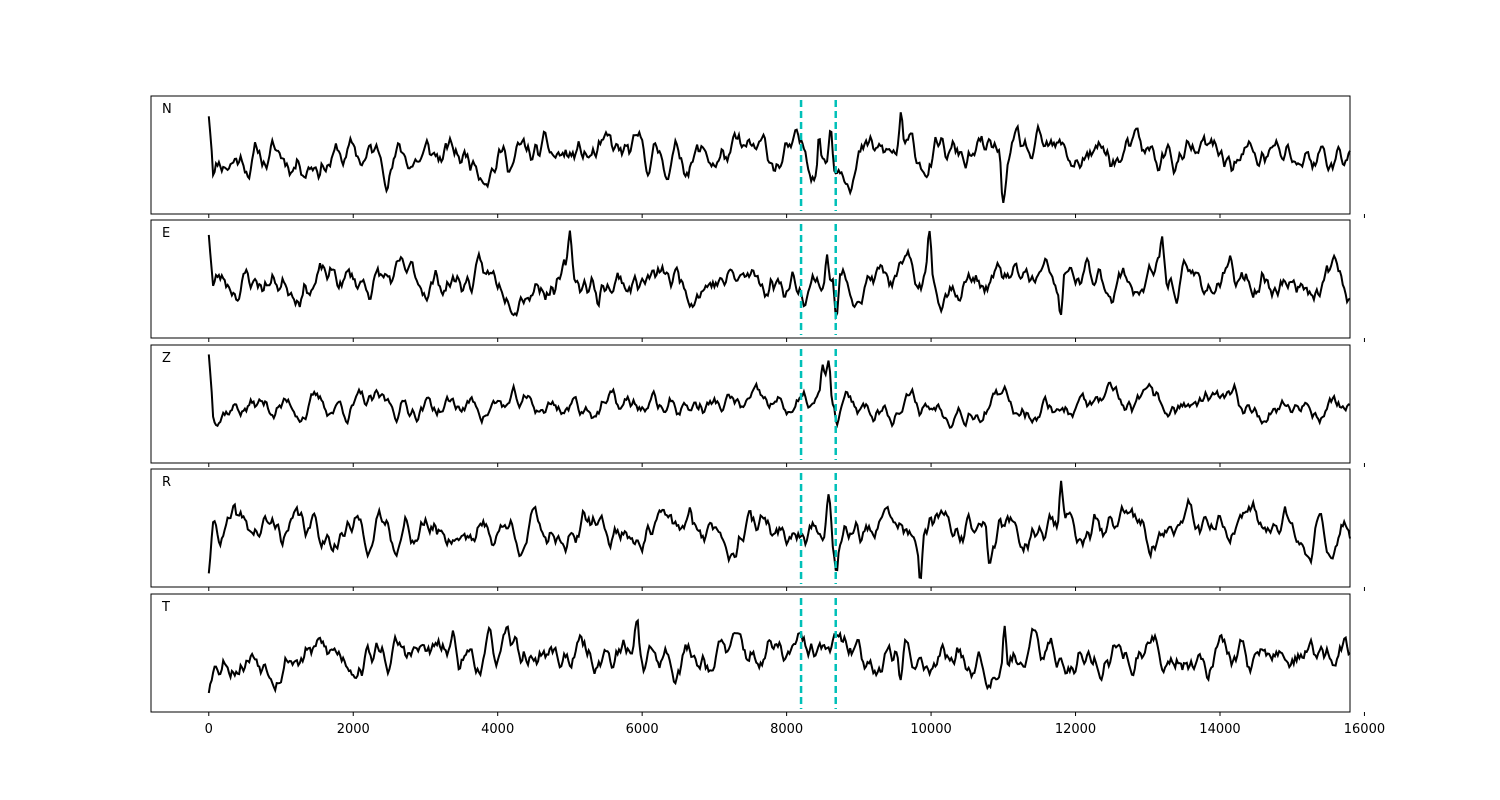  I want to click on waveform-e, so click(779, 275).